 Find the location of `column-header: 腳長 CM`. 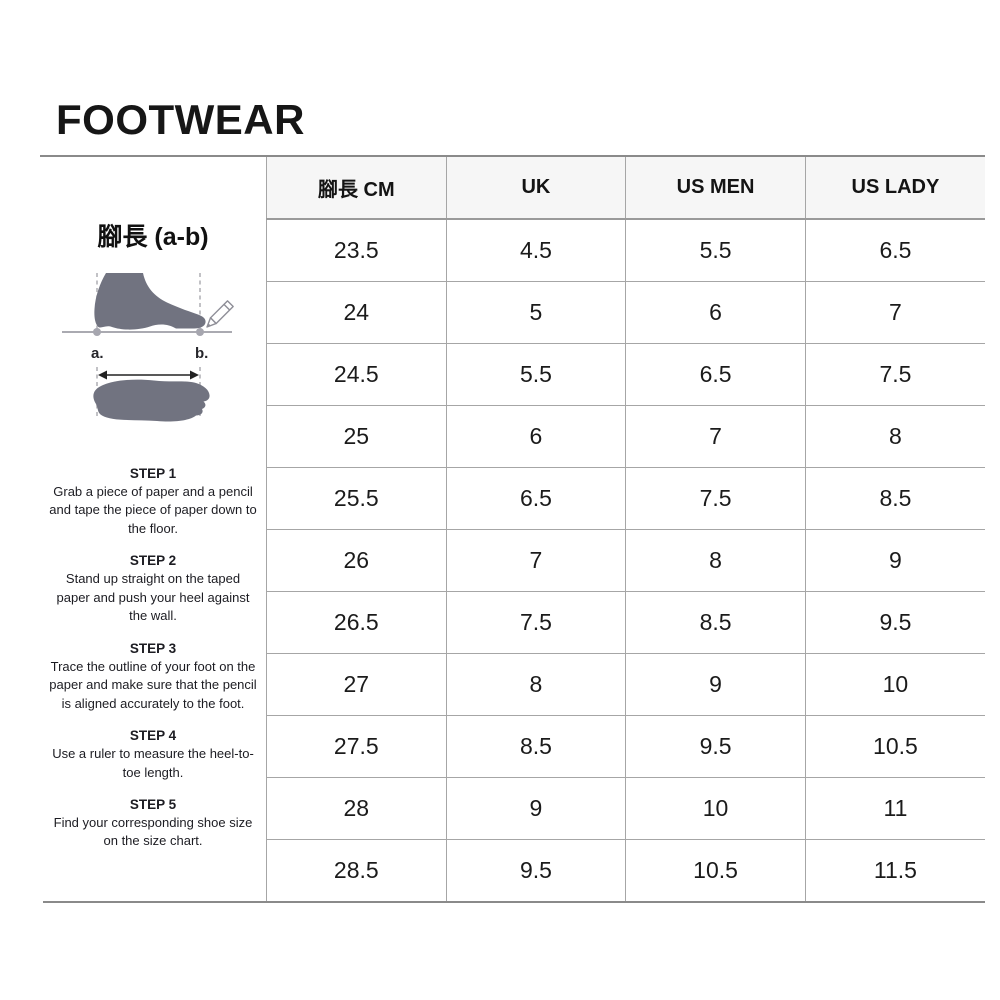

column-header: 腳長 CM is located at coordinates (356, 188).